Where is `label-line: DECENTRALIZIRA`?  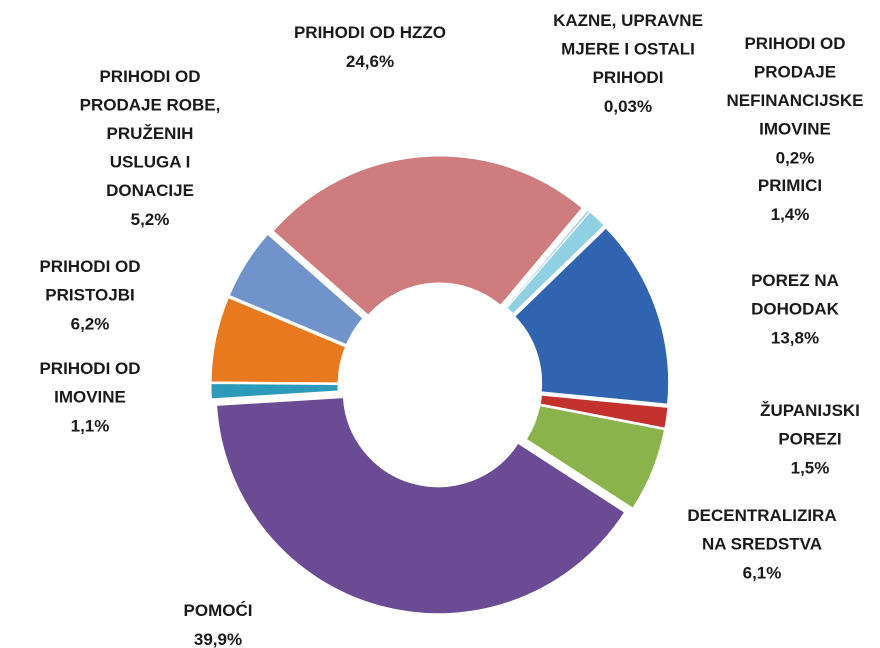
label-line: DECENTRALIZIRA is located at coordinates (761, 515).